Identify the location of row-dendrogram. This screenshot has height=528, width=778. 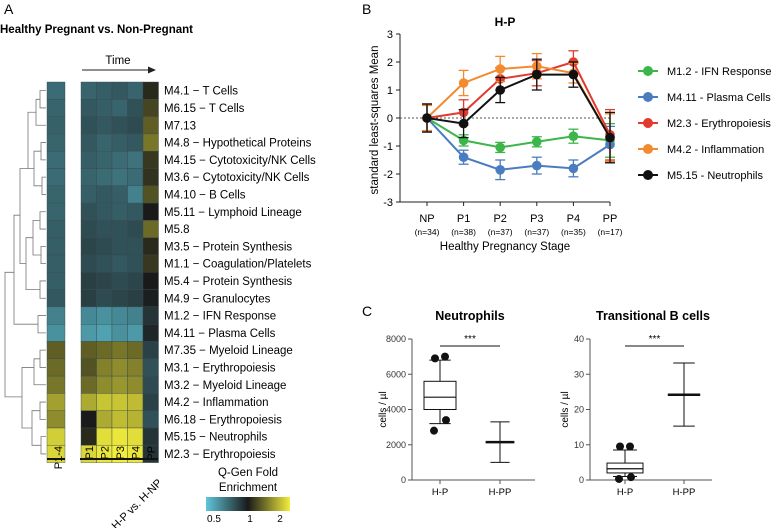
(25, 272).